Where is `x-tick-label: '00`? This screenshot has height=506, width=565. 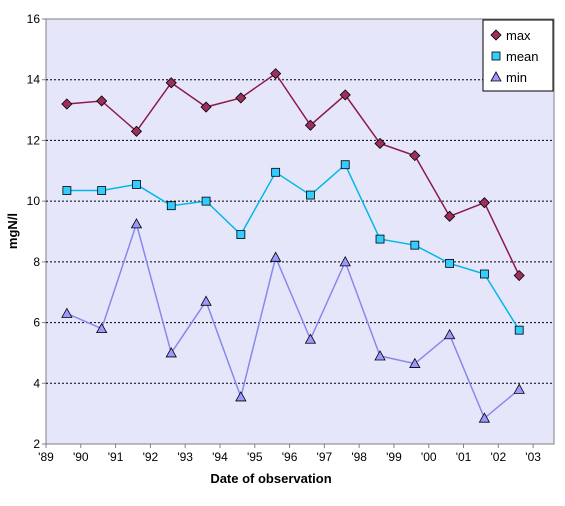 x-tick-label: '00 is located at coordinates (429, 457).